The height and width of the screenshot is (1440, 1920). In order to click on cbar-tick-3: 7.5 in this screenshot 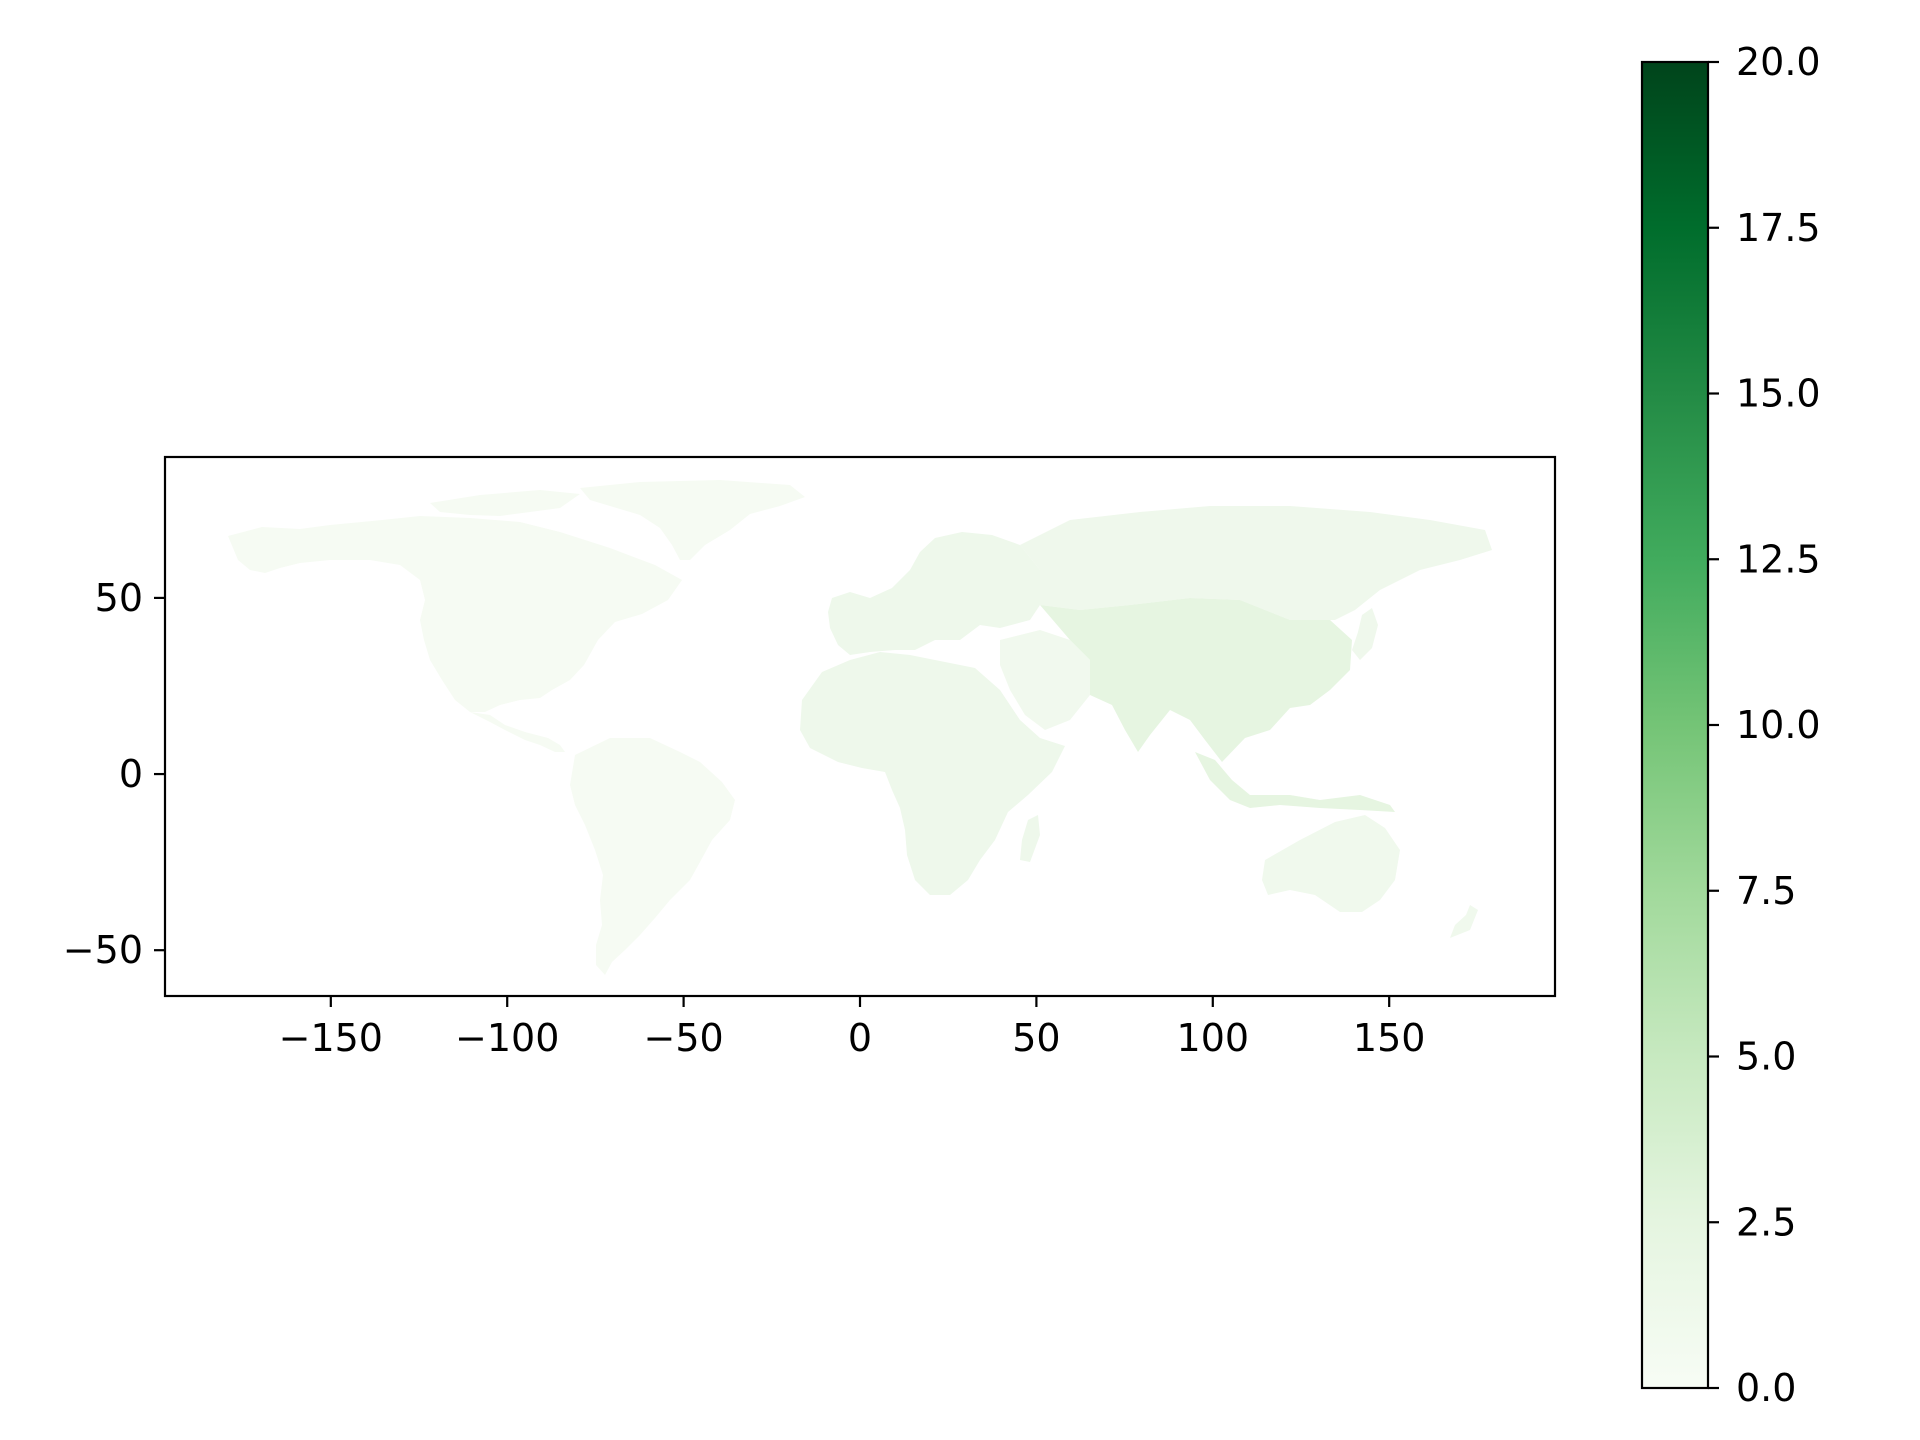, I will do `click(1752, 891)`.